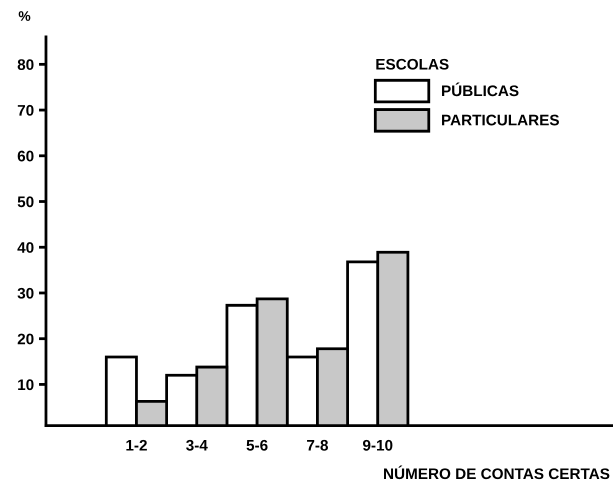 Image resolution: width=613 pixels, height=492 pixels. I want to click on y-tick-label: 20, so click(26, 339).